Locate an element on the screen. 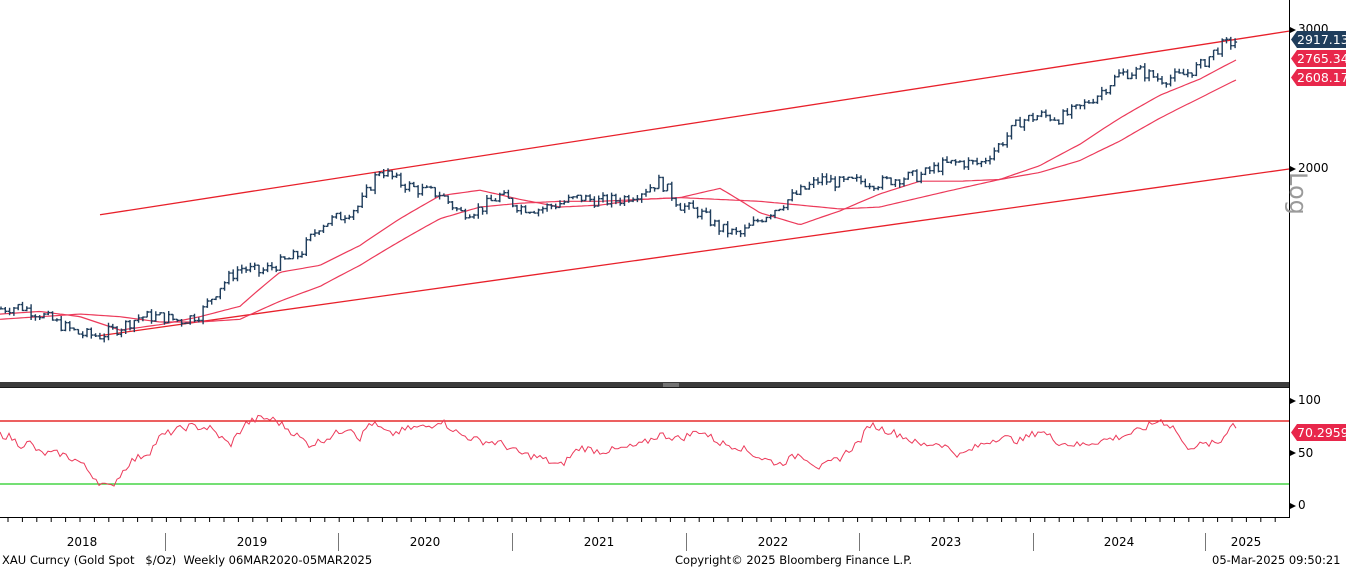 The width and height of the screenshot is (1346, 569). copyright-notice: Copyright© 2025 Bloomberg Finance L.P. is located at coordinates (793, 560).